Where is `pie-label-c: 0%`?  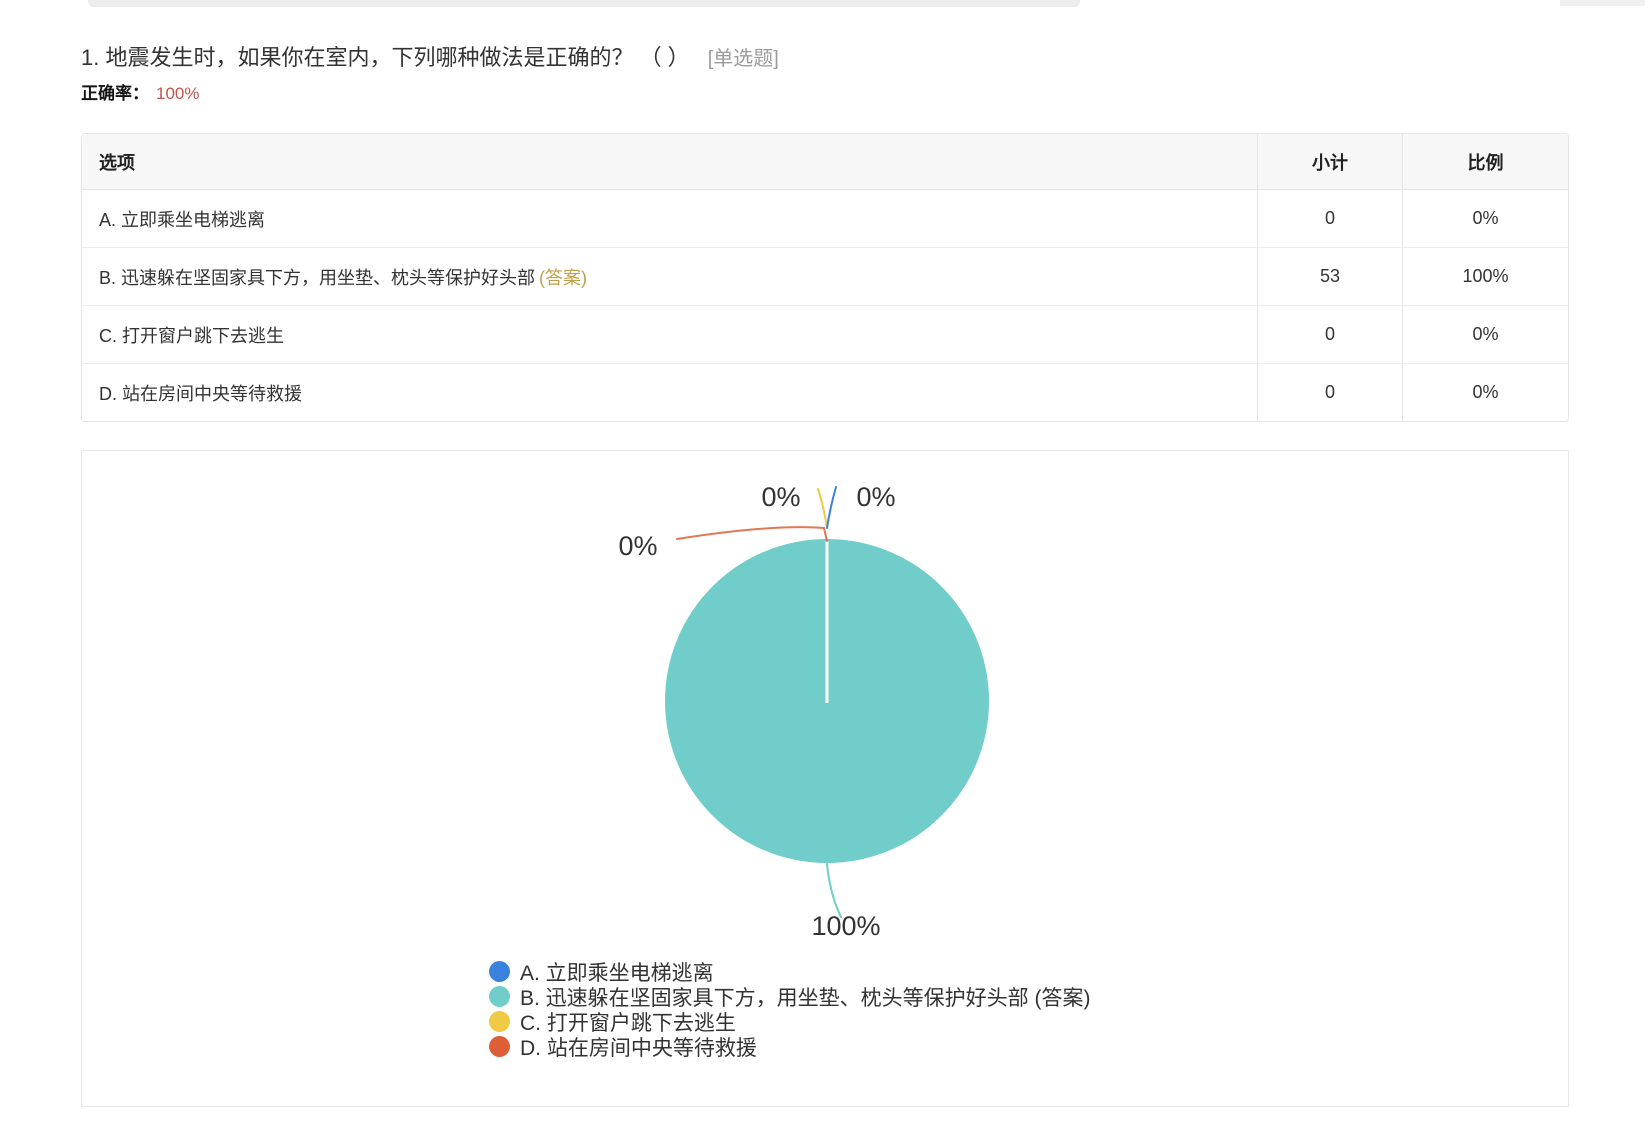 pie-label-c: 0% is located at coordinates (781, 497).